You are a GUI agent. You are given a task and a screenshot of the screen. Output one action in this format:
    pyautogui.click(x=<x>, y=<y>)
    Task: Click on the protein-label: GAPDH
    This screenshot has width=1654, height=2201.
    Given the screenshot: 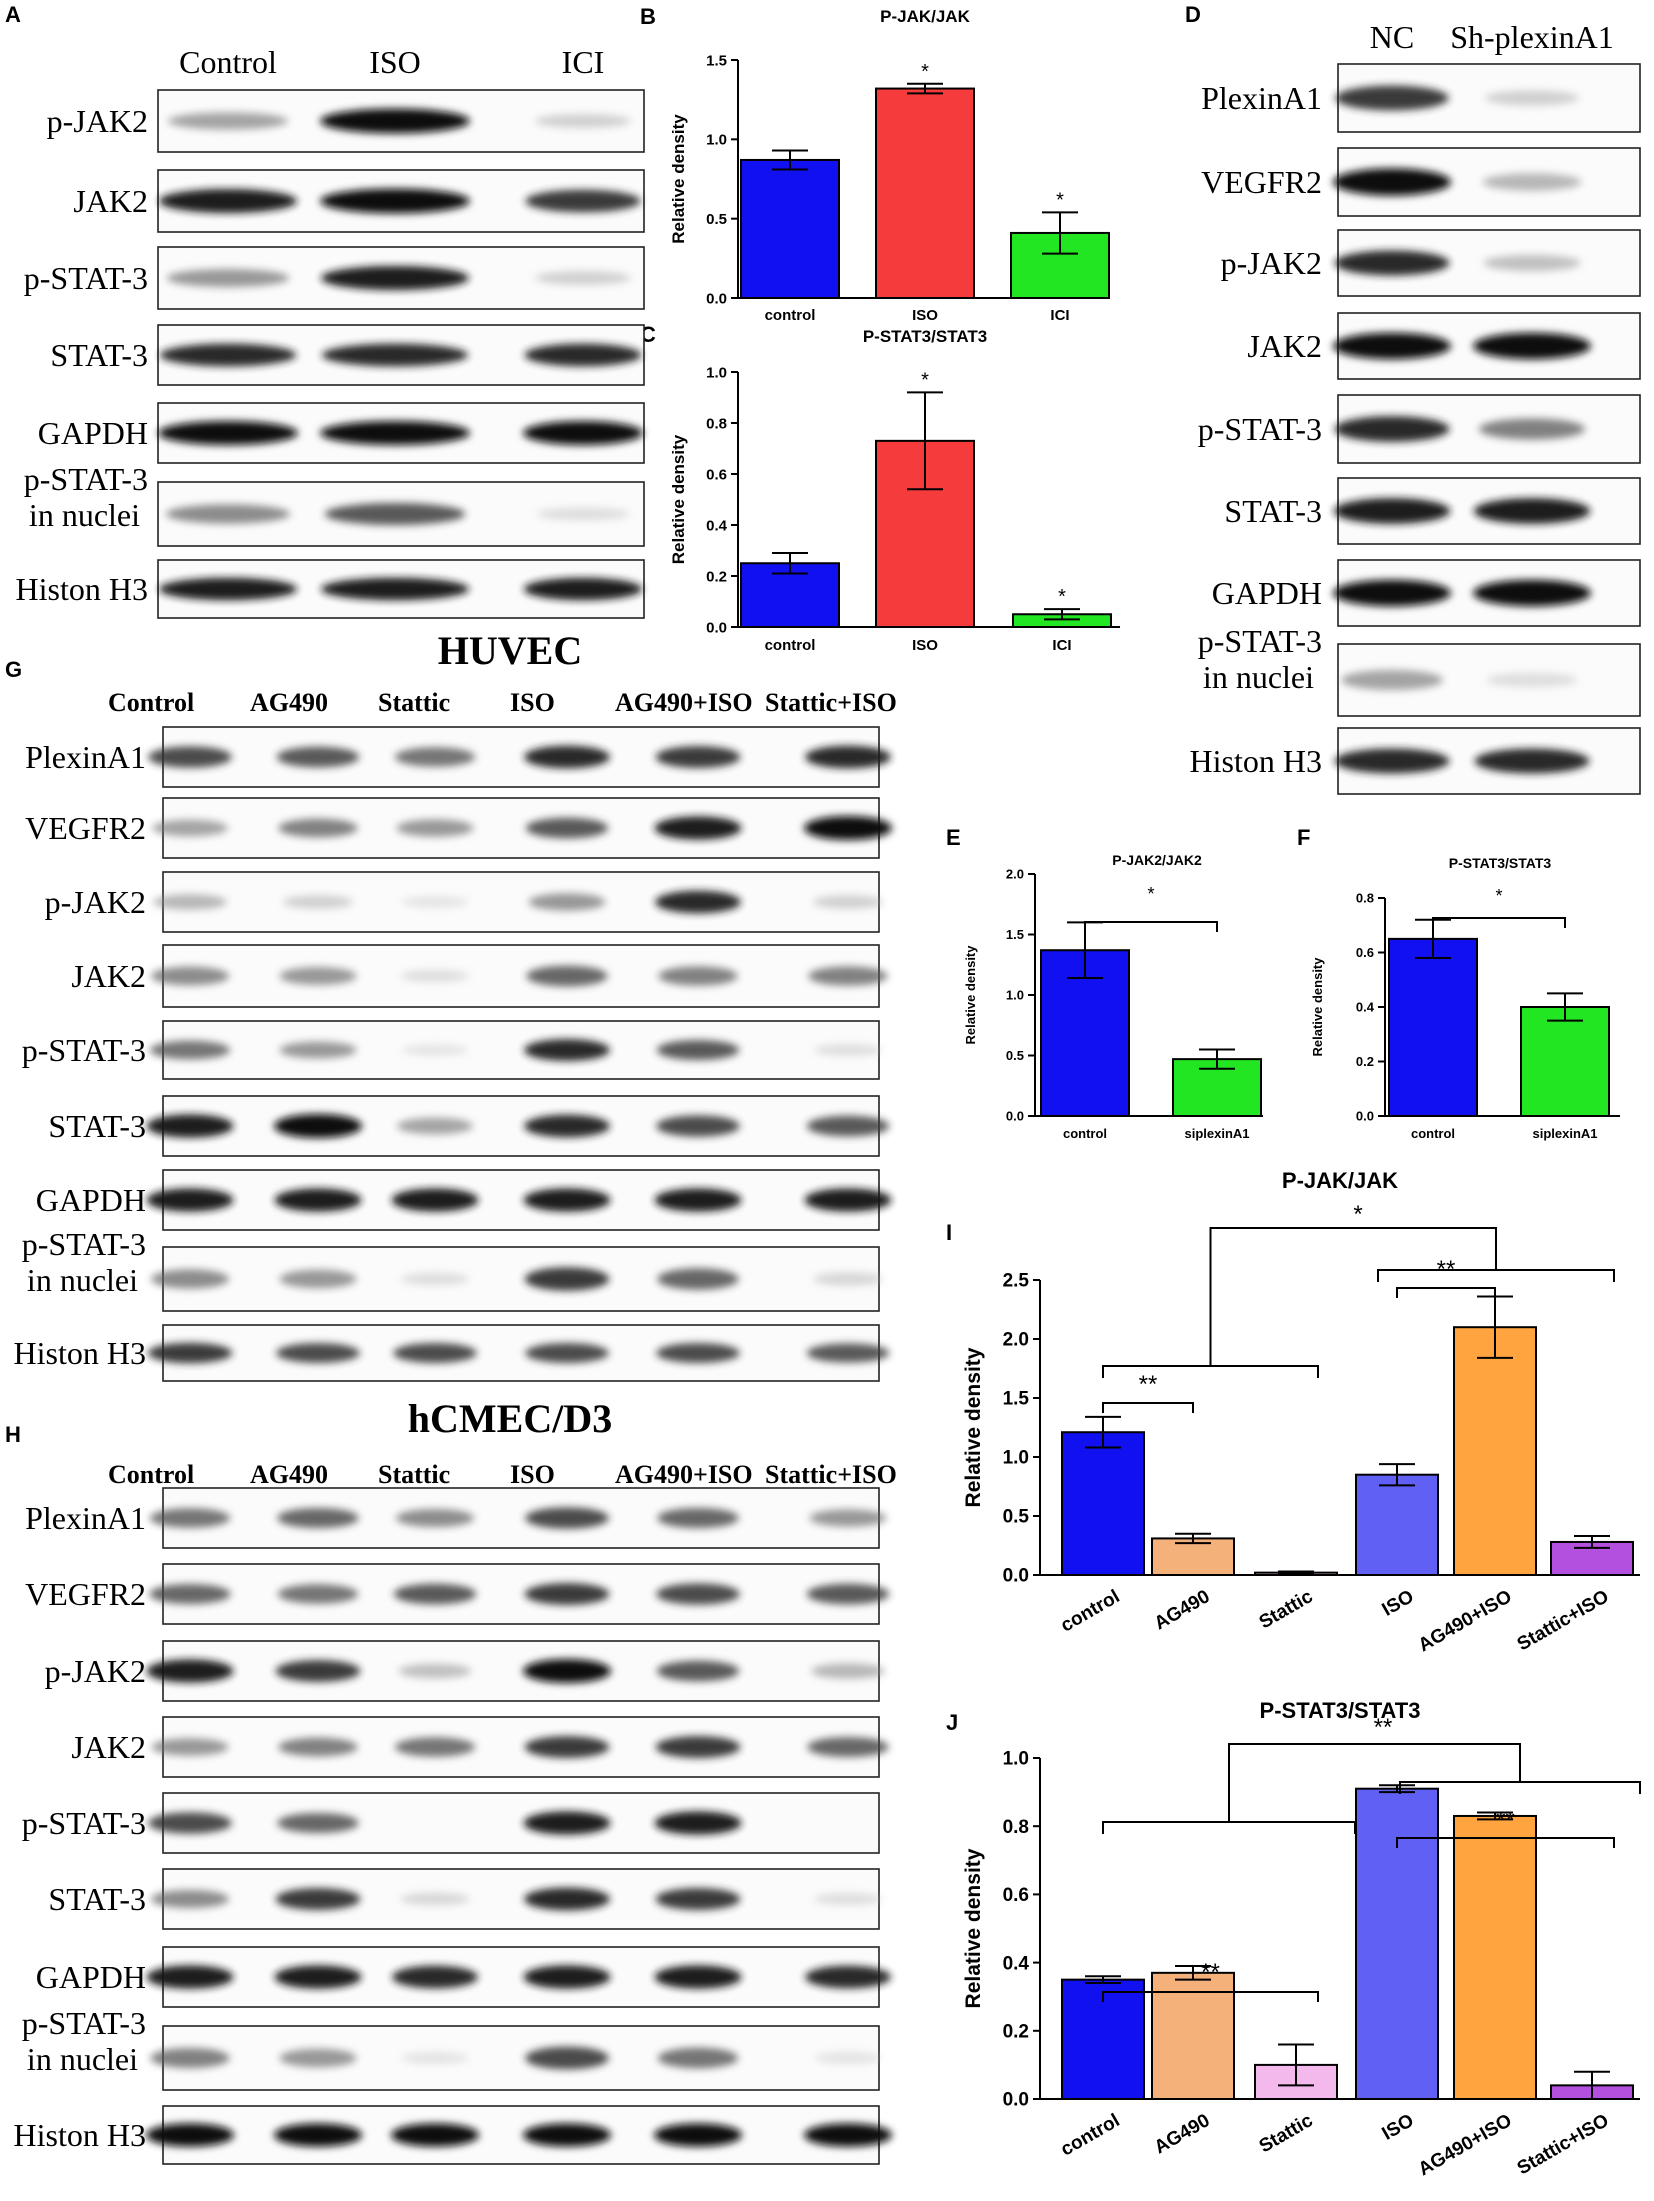 What is the action you would take?
    pyautogui.click(x=1267, y=593)
    